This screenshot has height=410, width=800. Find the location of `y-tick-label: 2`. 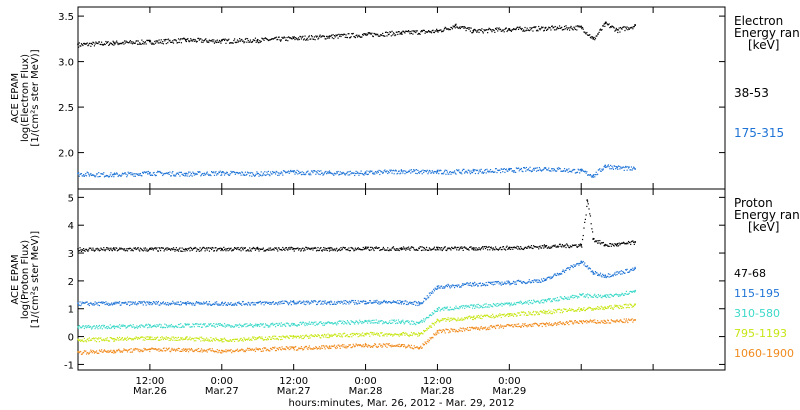

y-tick-label: 2 is located at coordinates (71, 282).